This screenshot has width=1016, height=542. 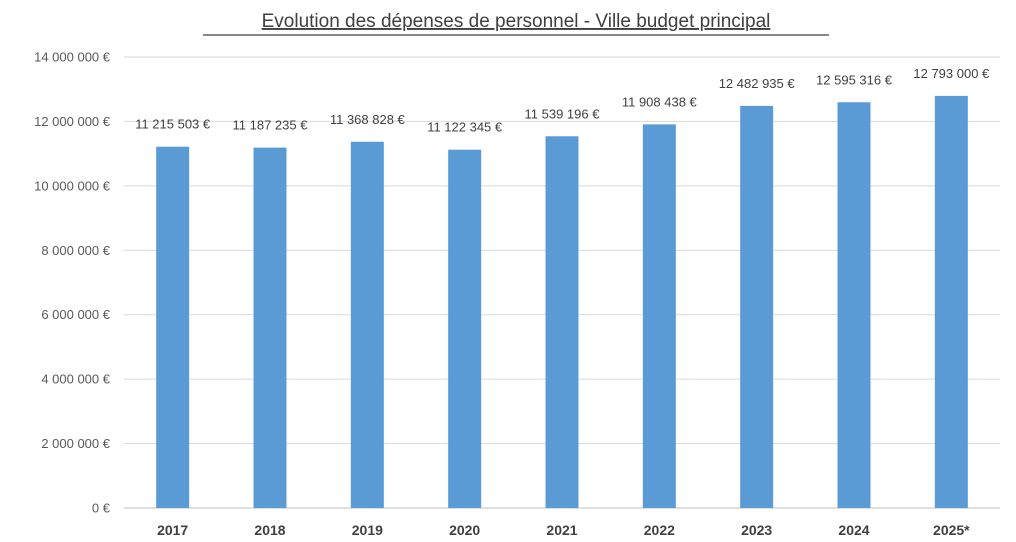 I want to click on x-tick-label-2021: 2021, so click(x=561, y=530).